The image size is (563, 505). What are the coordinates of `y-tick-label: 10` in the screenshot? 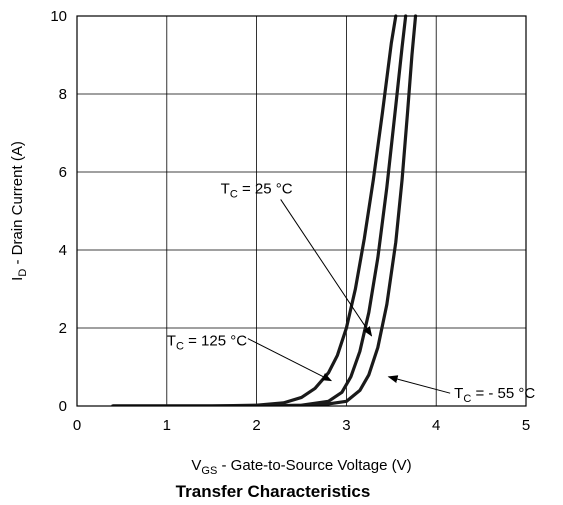 It's located at (58, 16).